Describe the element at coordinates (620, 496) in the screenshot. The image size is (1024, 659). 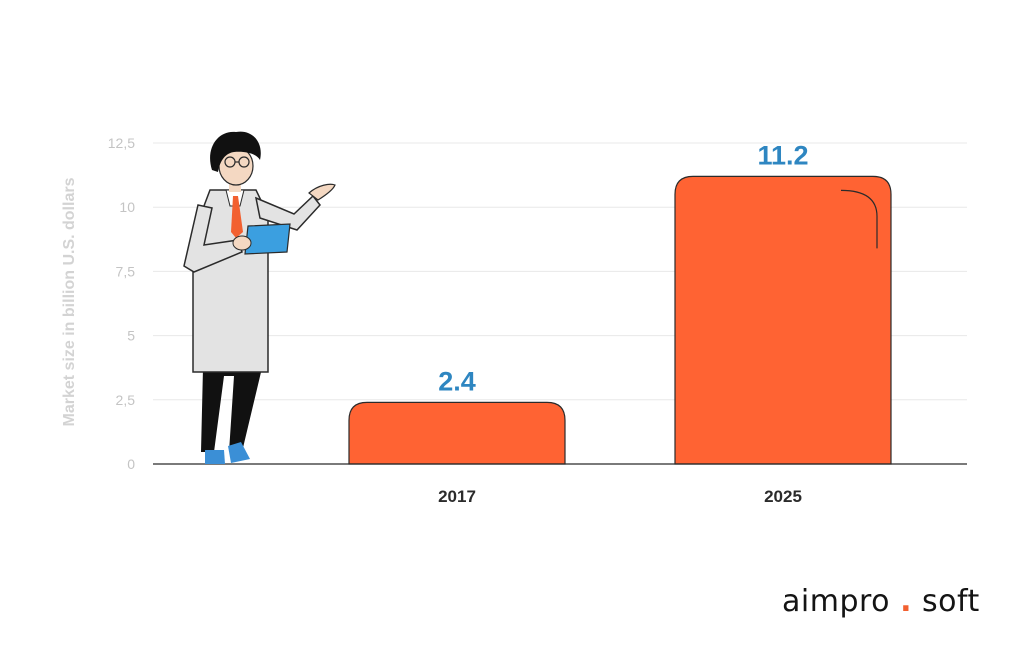
I see `x-axis-ticks: 2017 2025` at that location.